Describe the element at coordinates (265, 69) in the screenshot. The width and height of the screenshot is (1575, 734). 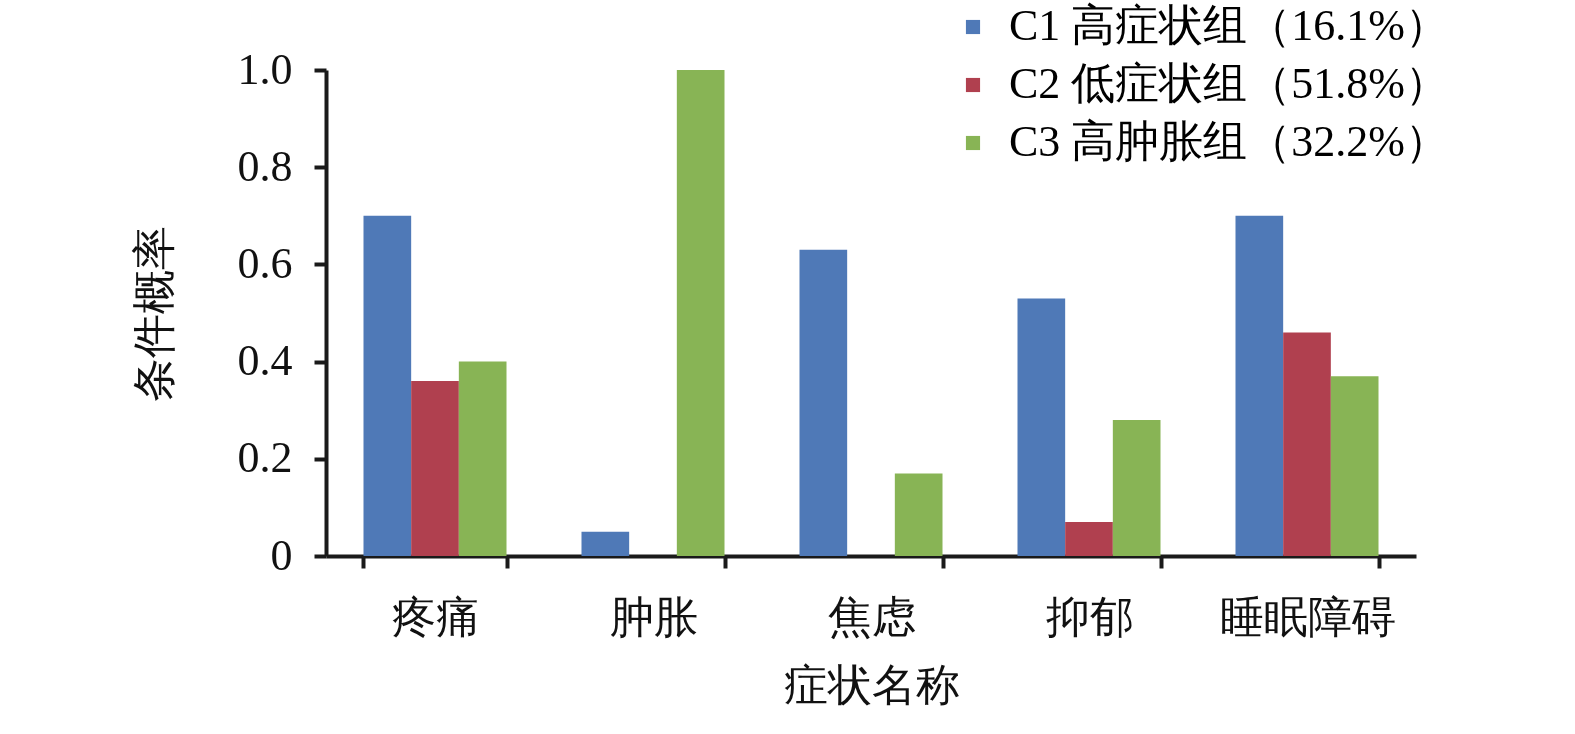
I see `y-tick-label: 1.0` at that location.